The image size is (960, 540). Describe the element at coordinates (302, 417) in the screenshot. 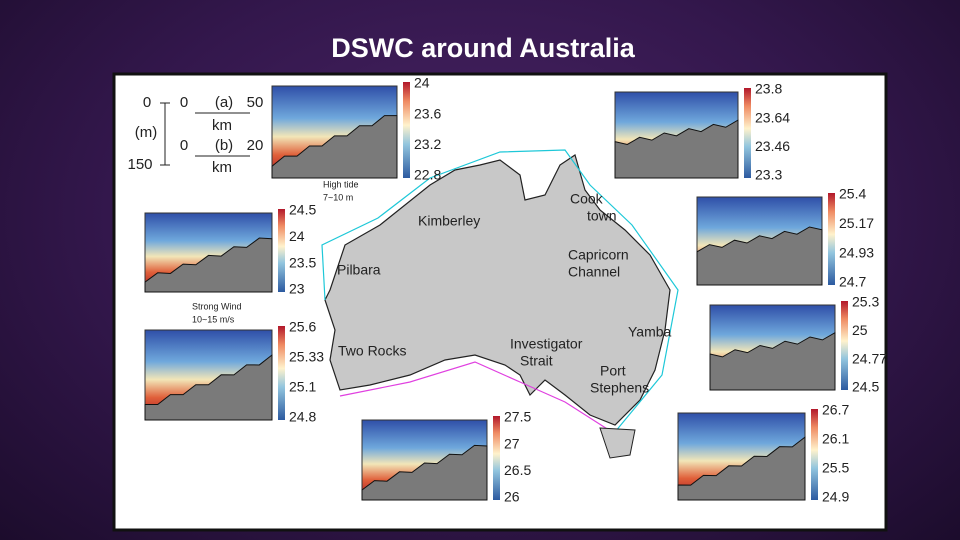

I see `colorbar-tick-label: 24.8` at that location.